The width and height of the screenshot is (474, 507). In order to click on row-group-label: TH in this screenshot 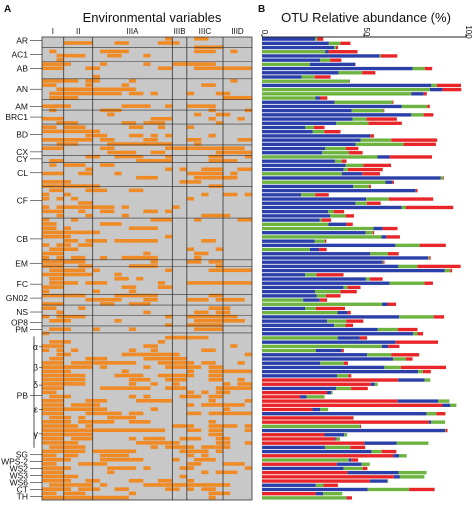, I will do `click(22, 497)`.